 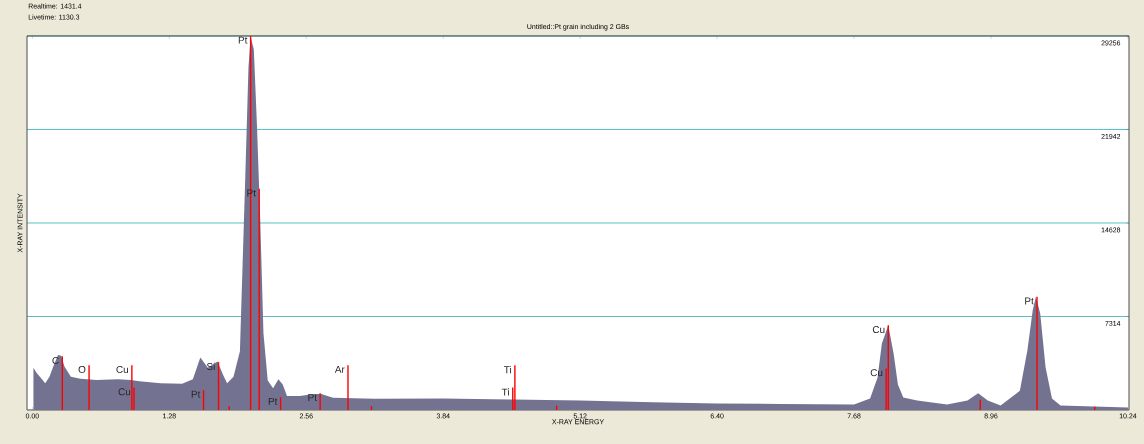 I want to click on annotation: O, so click(x=82, y=369).